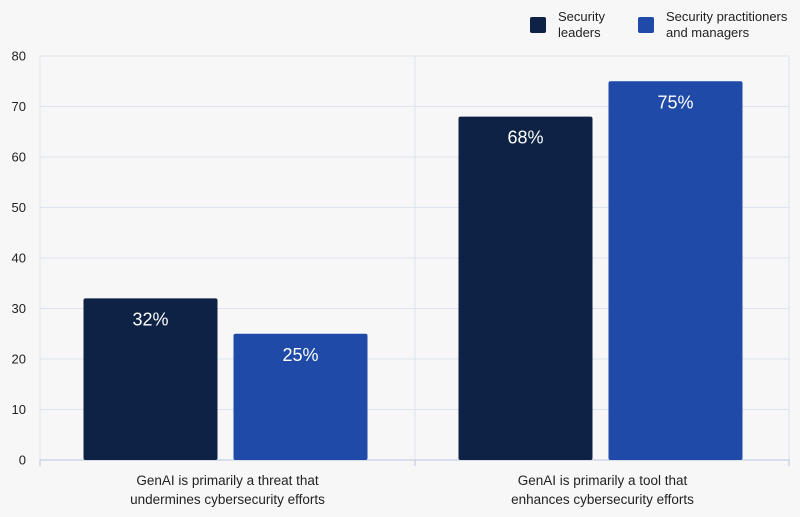 The height and width of the screenshot is (517, 800). Describe the element at coordinates (22, 460) in the screenshot. I see `y-tick-label: 0` at that location.